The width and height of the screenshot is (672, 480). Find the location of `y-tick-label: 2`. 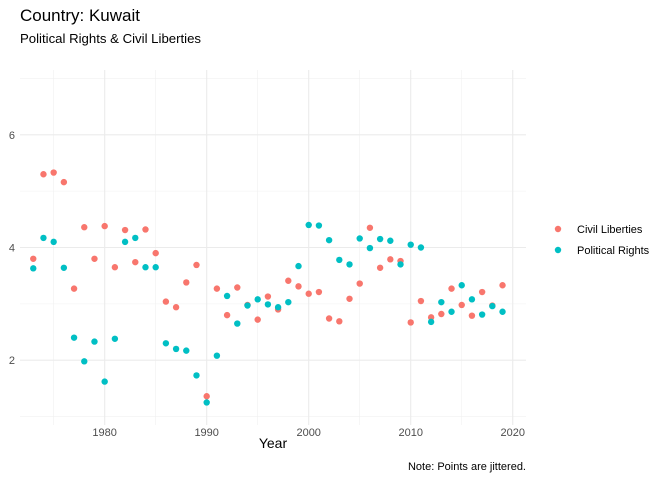

y-tick-label: 2 is located at coordinates (12, 361).